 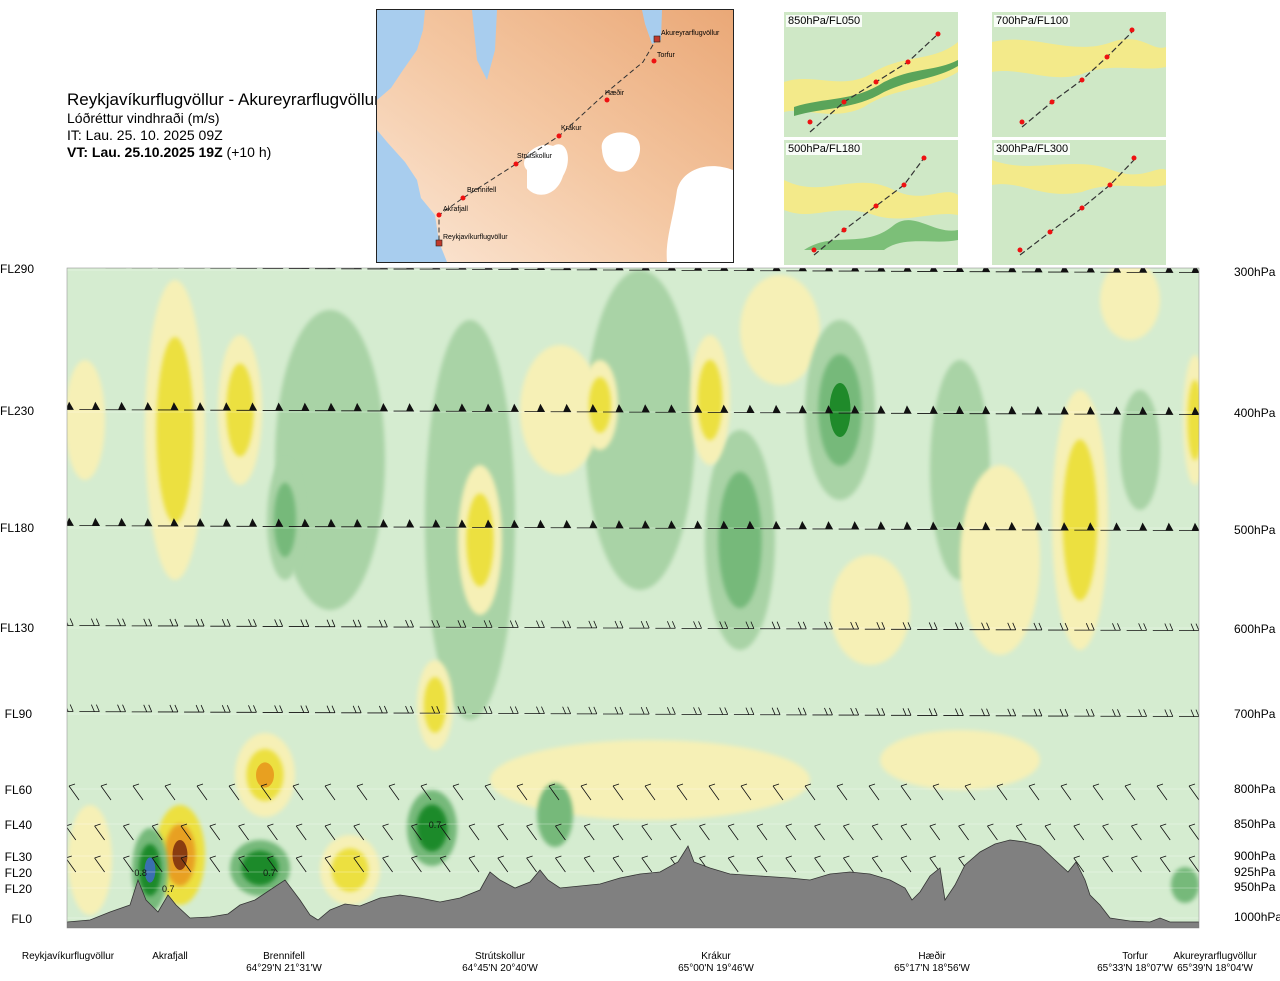 I want to click on loc-krakur: Krákur 65°00'N 19°46'W, so click(x=716, y=963).